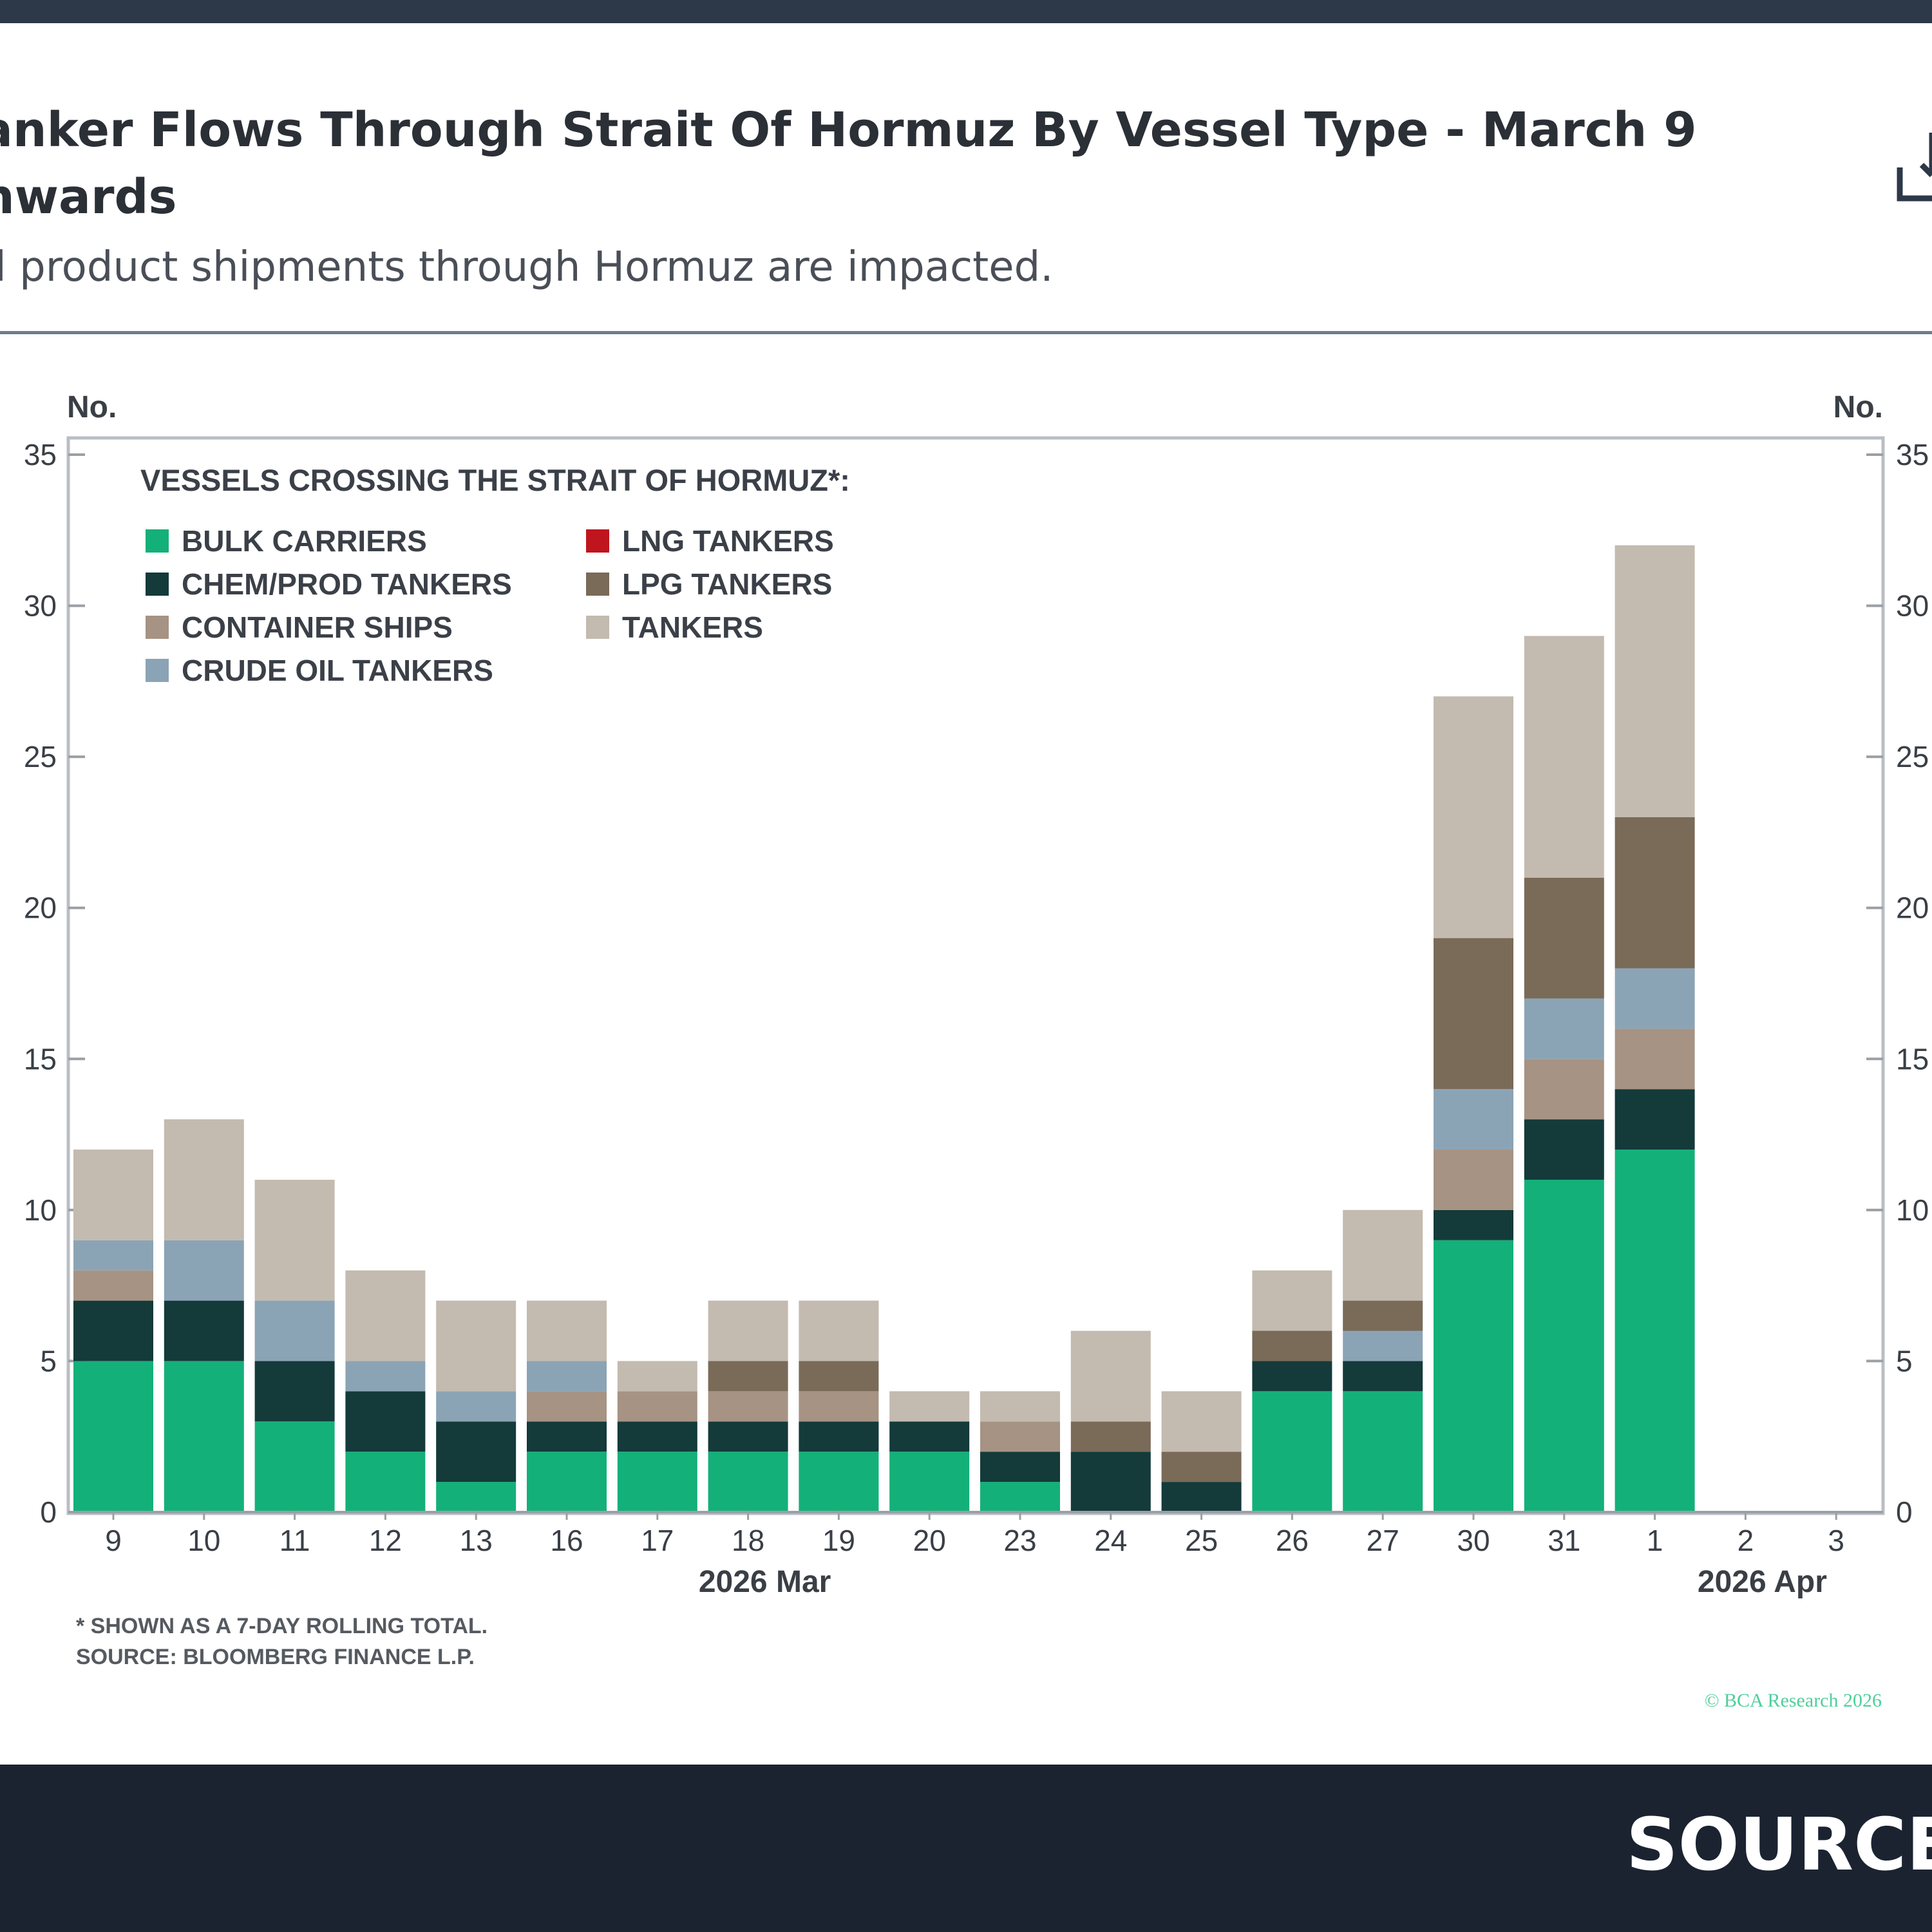 The height and width of the screenshot is (1932, 1932). Describe the element at coordinates (294, 1541) in the screenshot. I see `x-tick-label: 11` at that location.